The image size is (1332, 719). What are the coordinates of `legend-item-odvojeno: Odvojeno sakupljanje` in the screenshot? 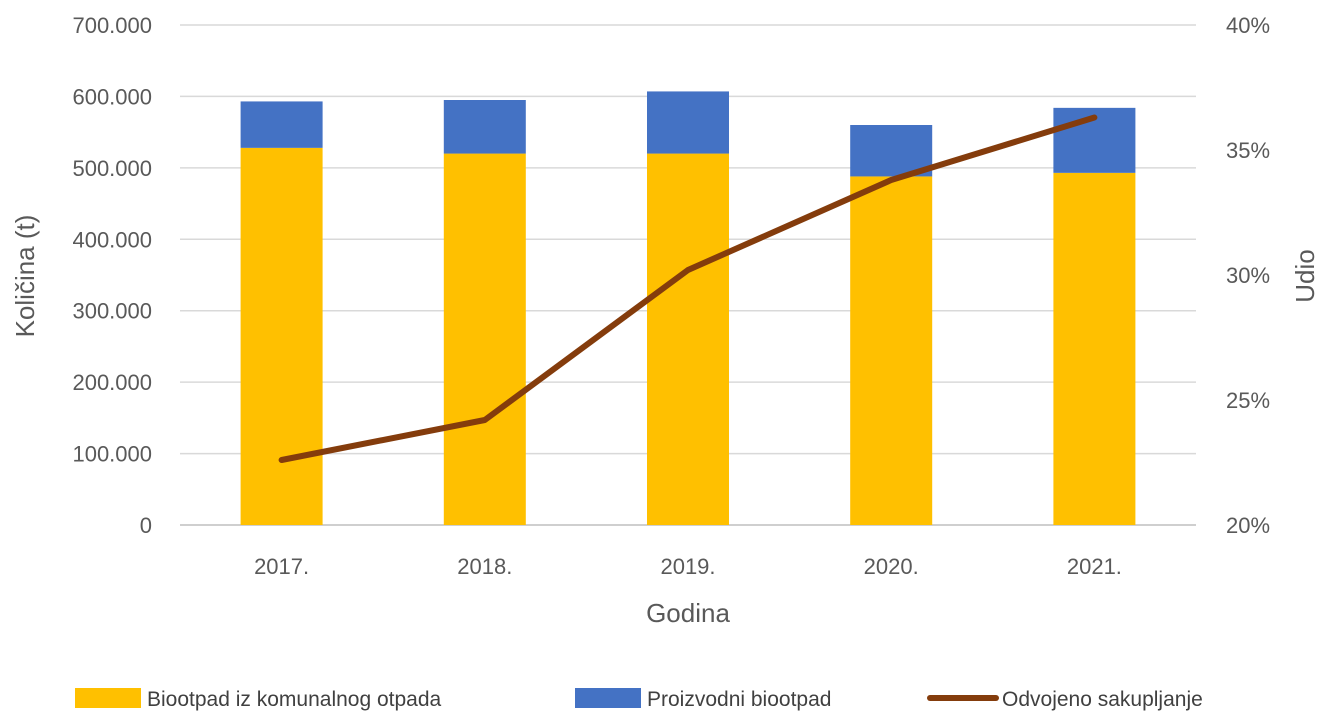 It's located at (1065, 699).